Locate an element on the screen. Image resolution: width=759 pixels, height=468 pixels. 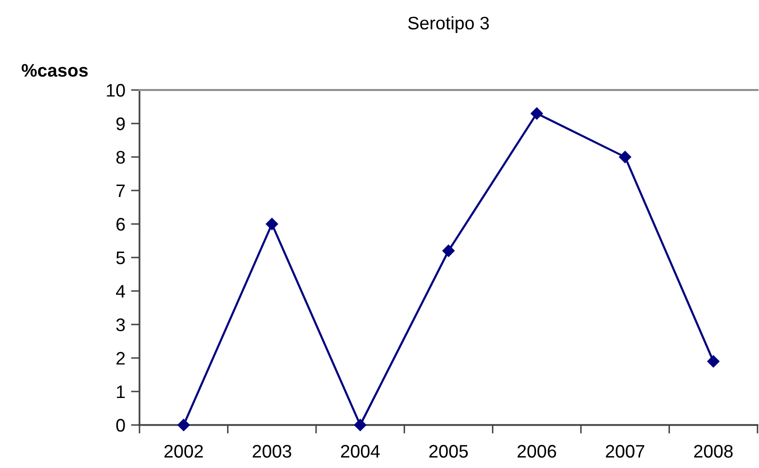
y-tick-label: 9 is located at coordinates (120, 123).